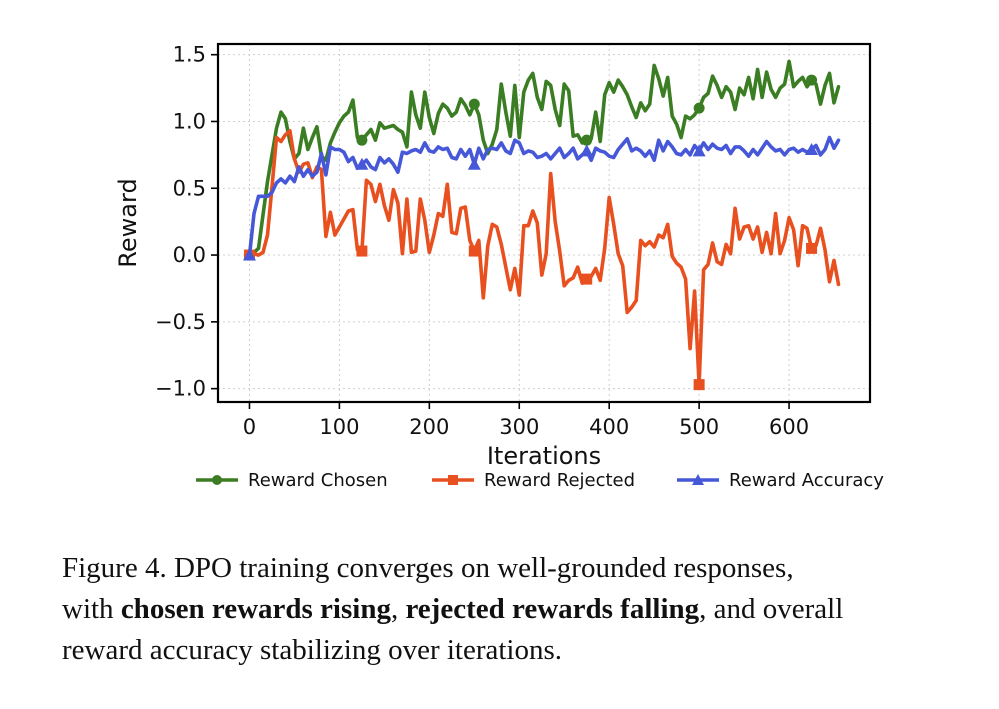 Image resolution: width=999 pixels, height=709 pixels. Describe the element at coordinates (249, 427) in the screenshot. I see `x-tick-label: 0` at that location.